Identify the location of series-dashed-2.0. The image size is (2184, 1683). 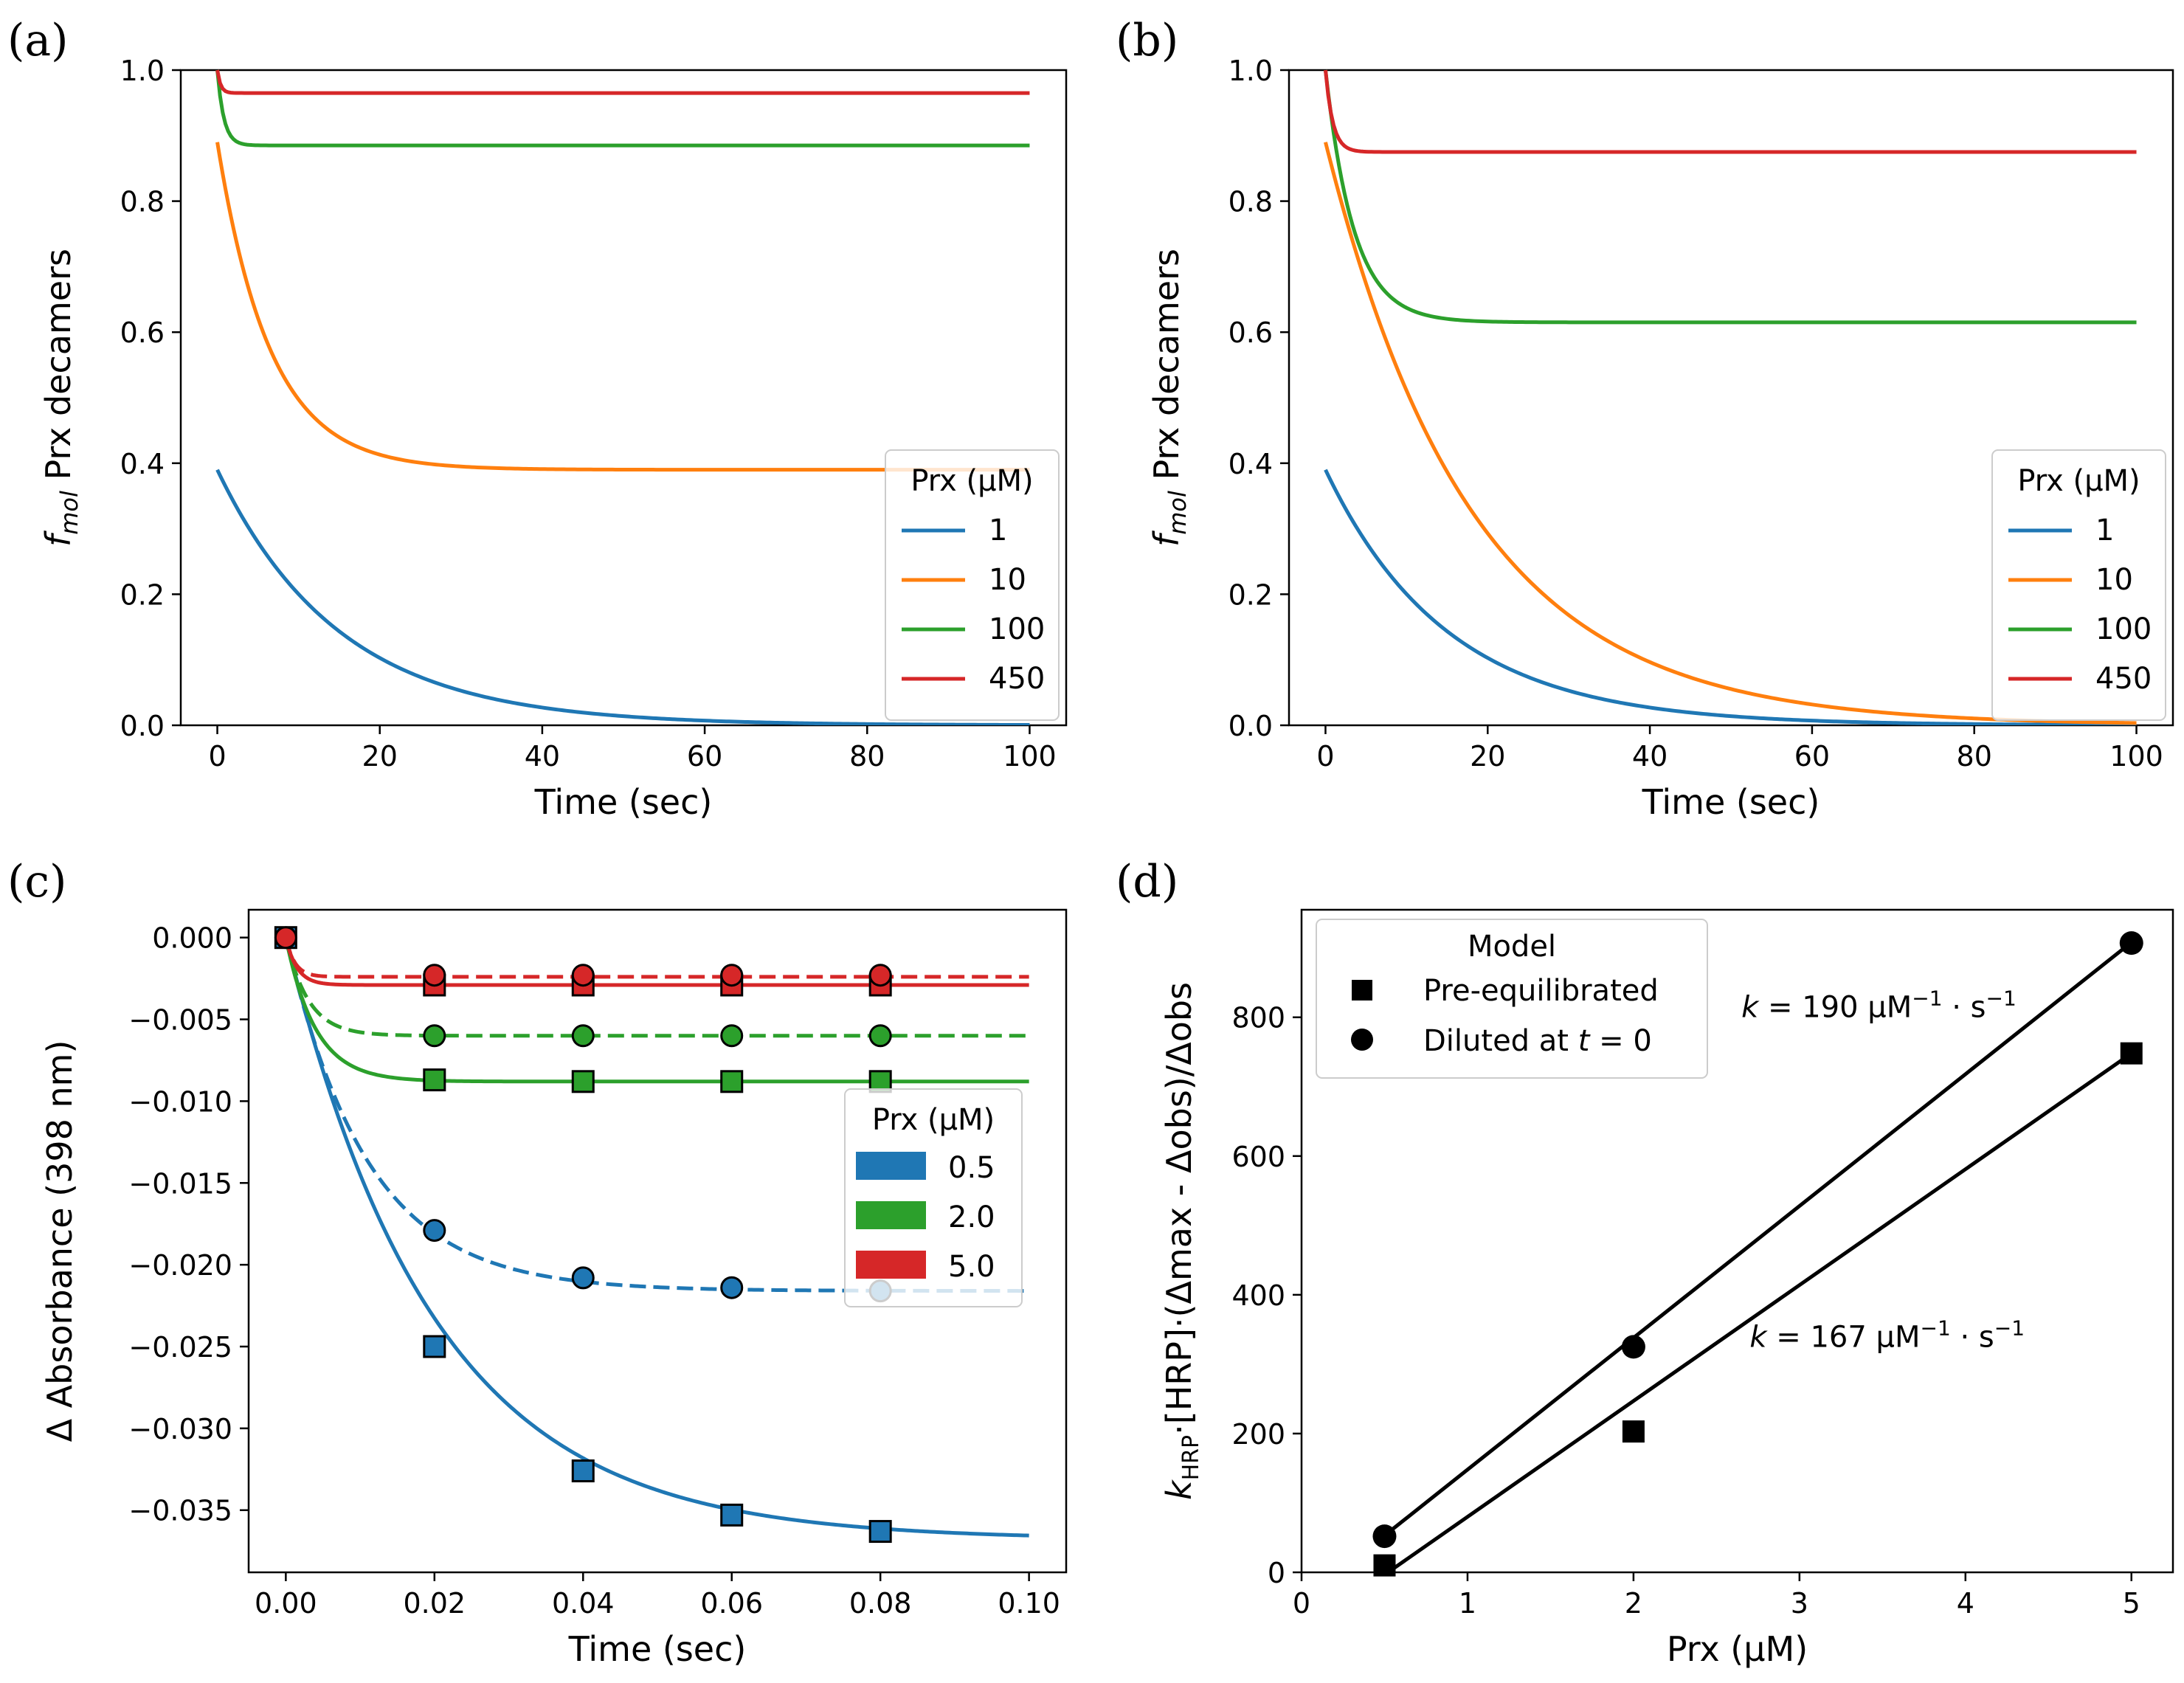
(656, 987).